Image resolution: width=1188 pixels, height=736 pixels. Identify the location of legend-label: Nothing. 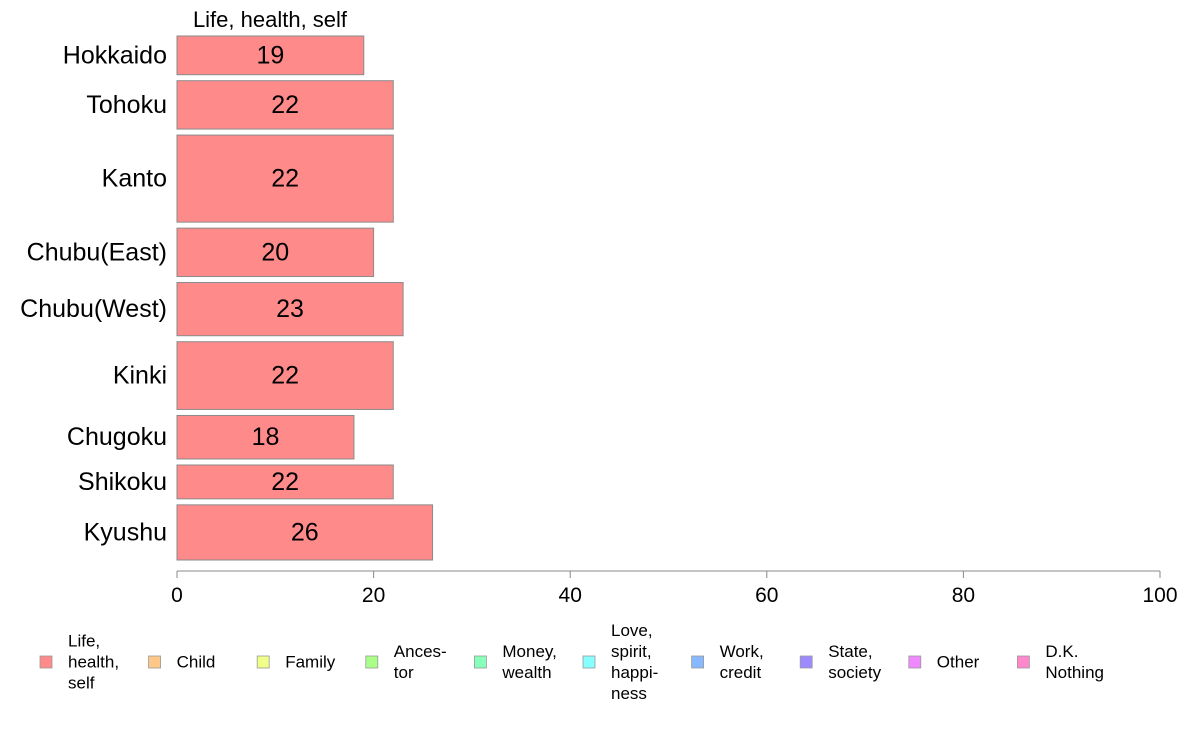
(1074, 672).